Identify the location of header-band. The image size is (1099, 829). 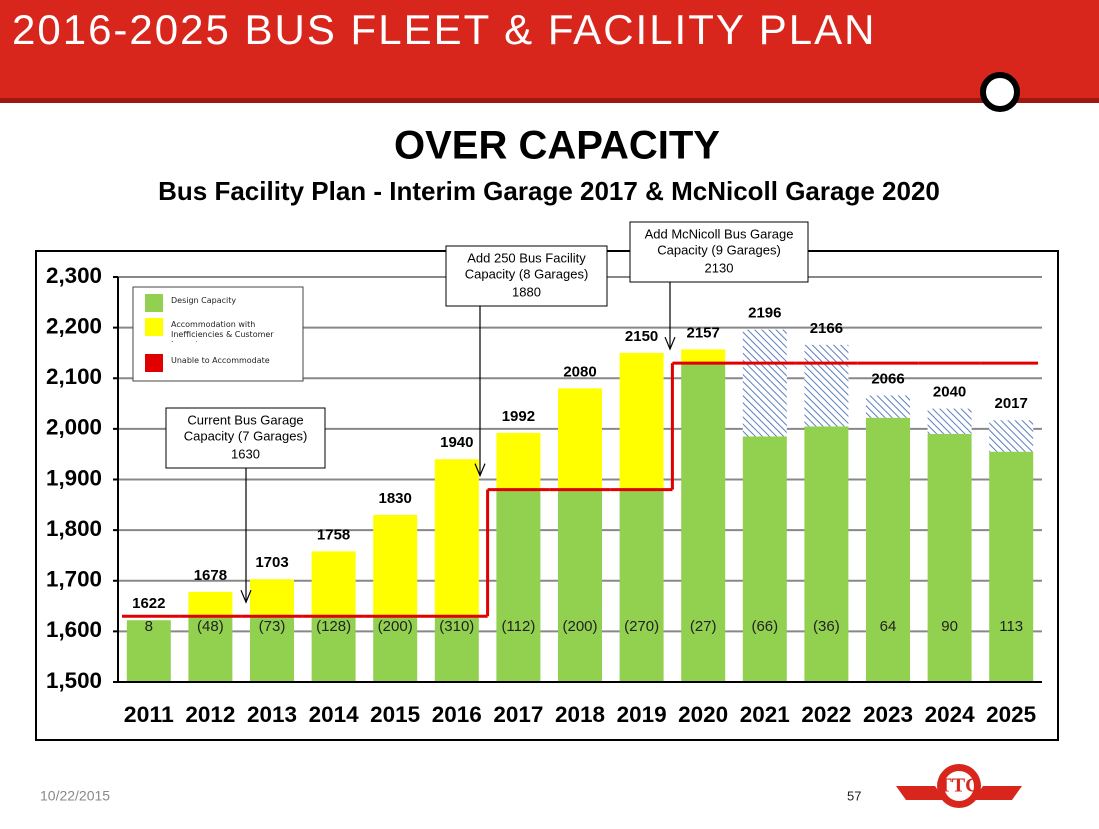
(549, 49).